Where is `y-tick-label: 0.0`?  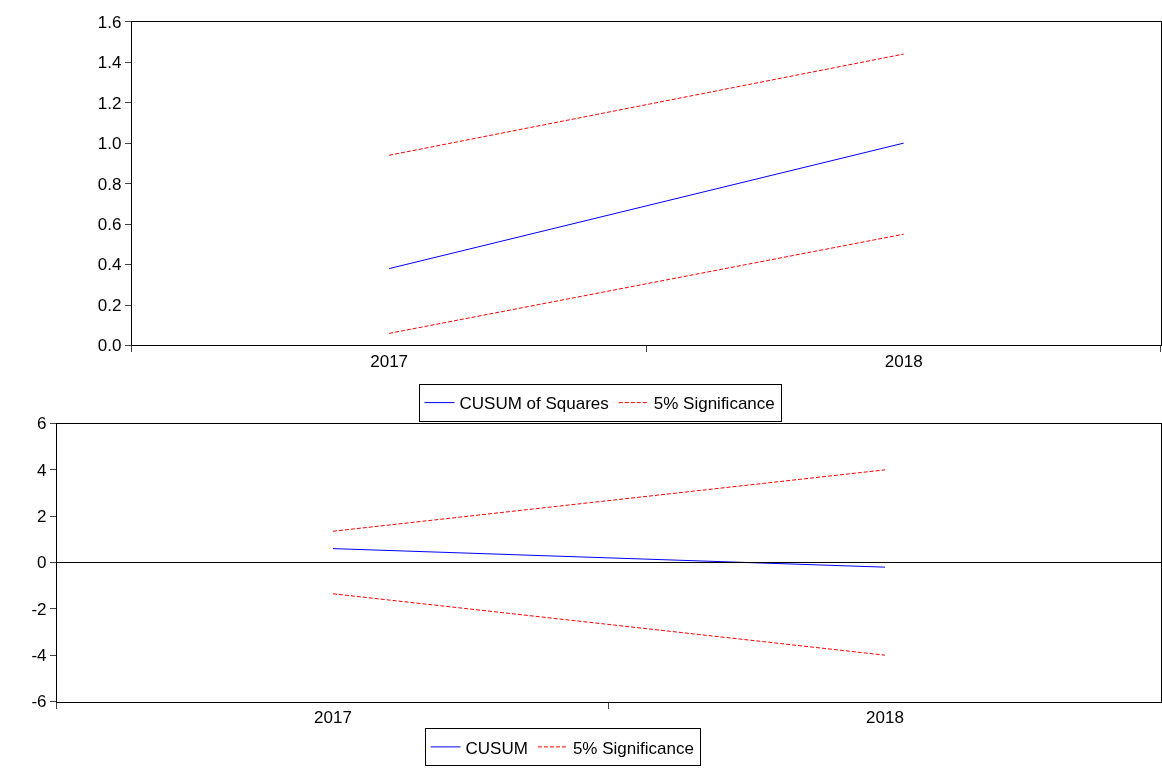
y-tick-label: 0.0 is located at coordinates (109, 346).